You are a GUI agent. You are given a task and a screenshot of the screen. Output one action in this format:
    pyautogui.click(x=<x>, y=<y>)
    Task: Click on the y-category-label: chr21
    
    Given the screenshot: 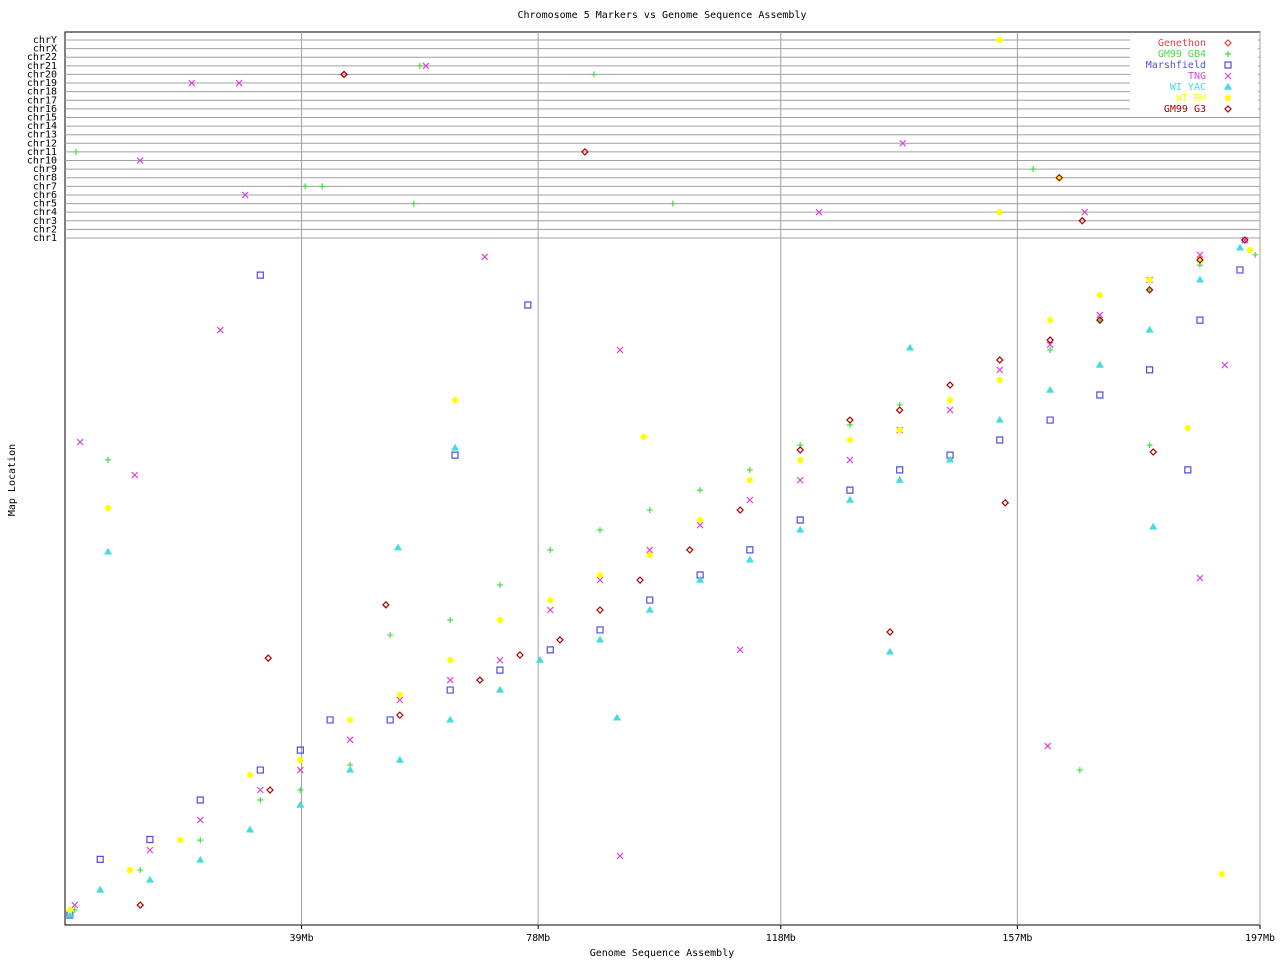 What is the action you would take?
    pyautogui.click(x=42, y=66)
    